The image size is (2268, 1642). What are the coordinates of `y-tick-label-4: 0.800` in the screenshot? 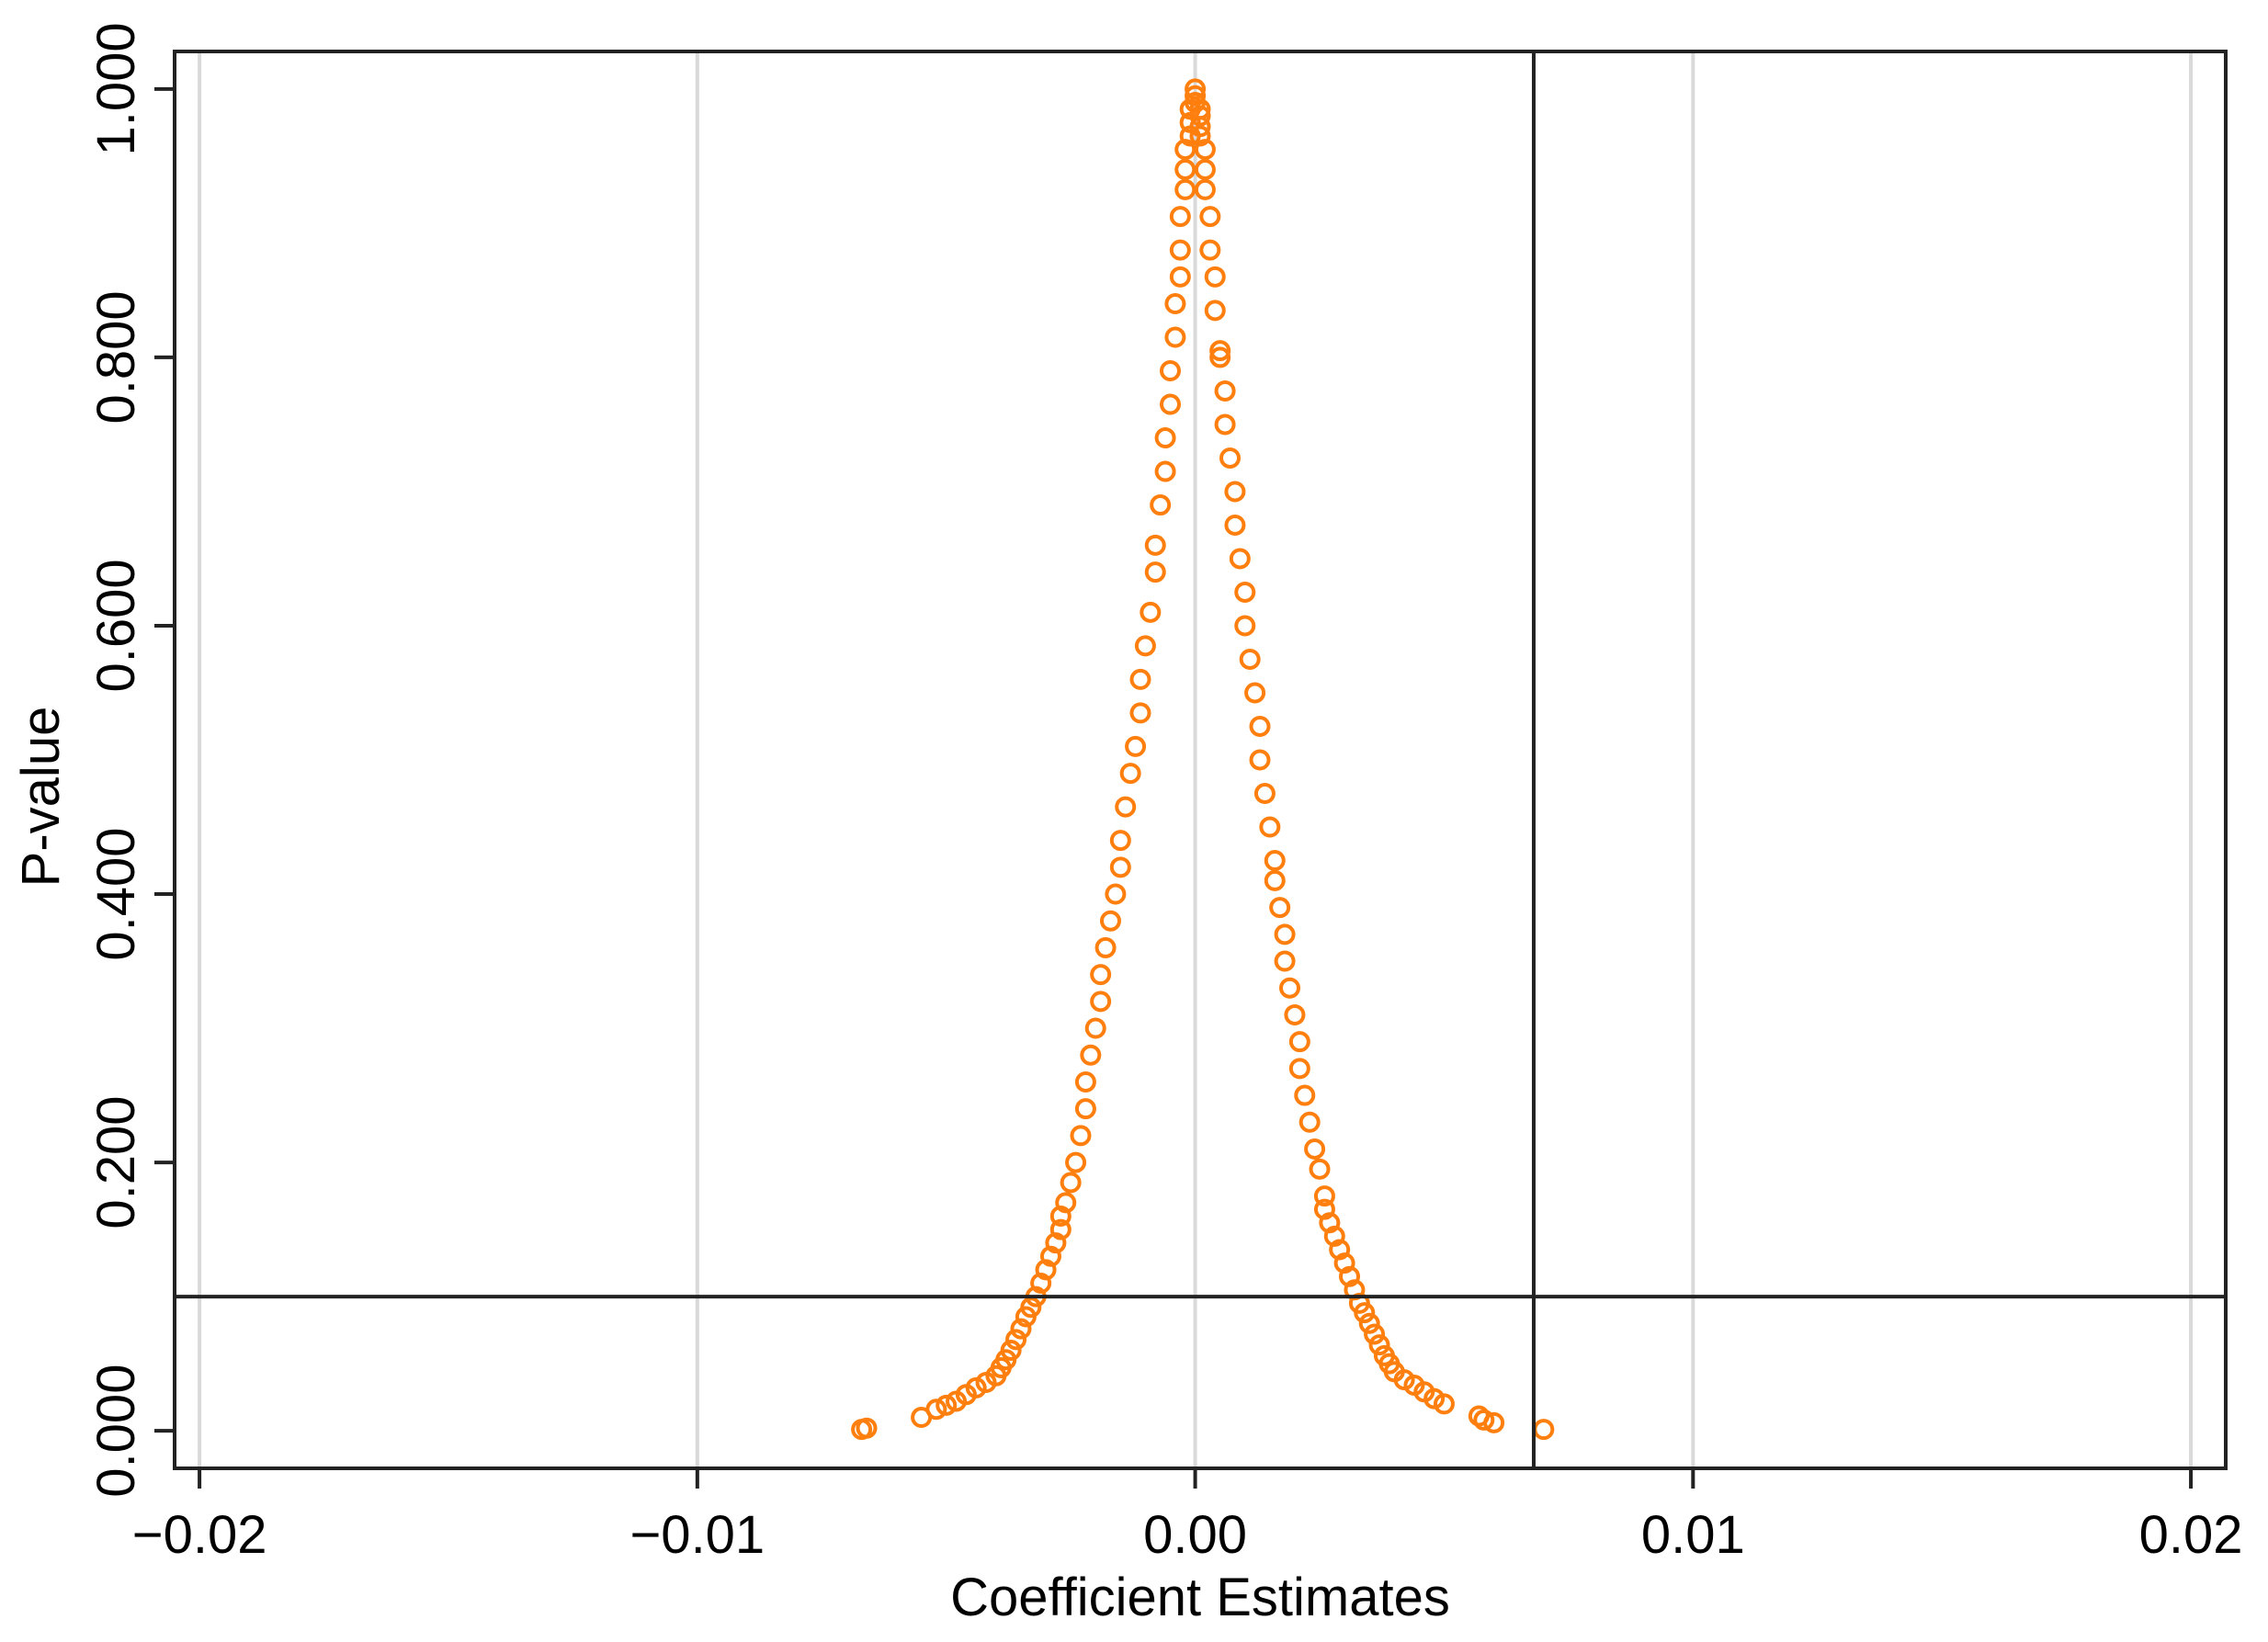 It's located at (116, 357).